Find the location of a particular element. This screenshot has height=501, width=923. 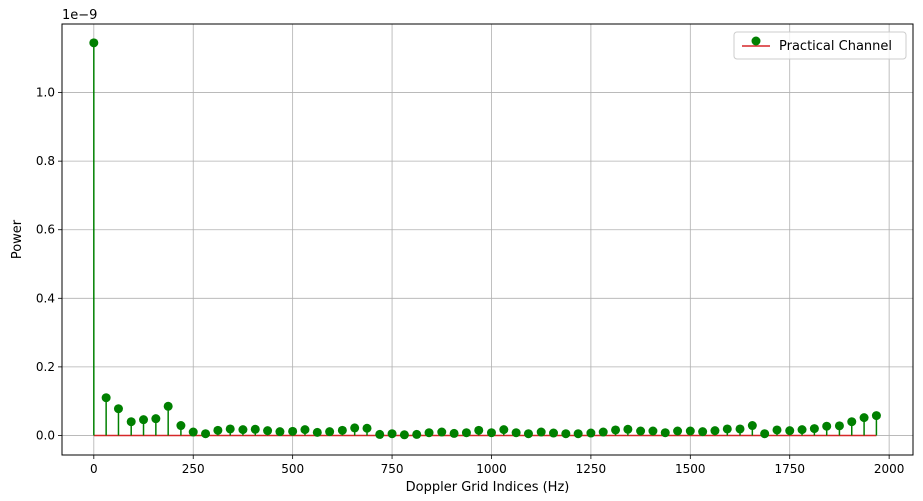

x-tick-label: 500 is located at coordinates (292, 469).